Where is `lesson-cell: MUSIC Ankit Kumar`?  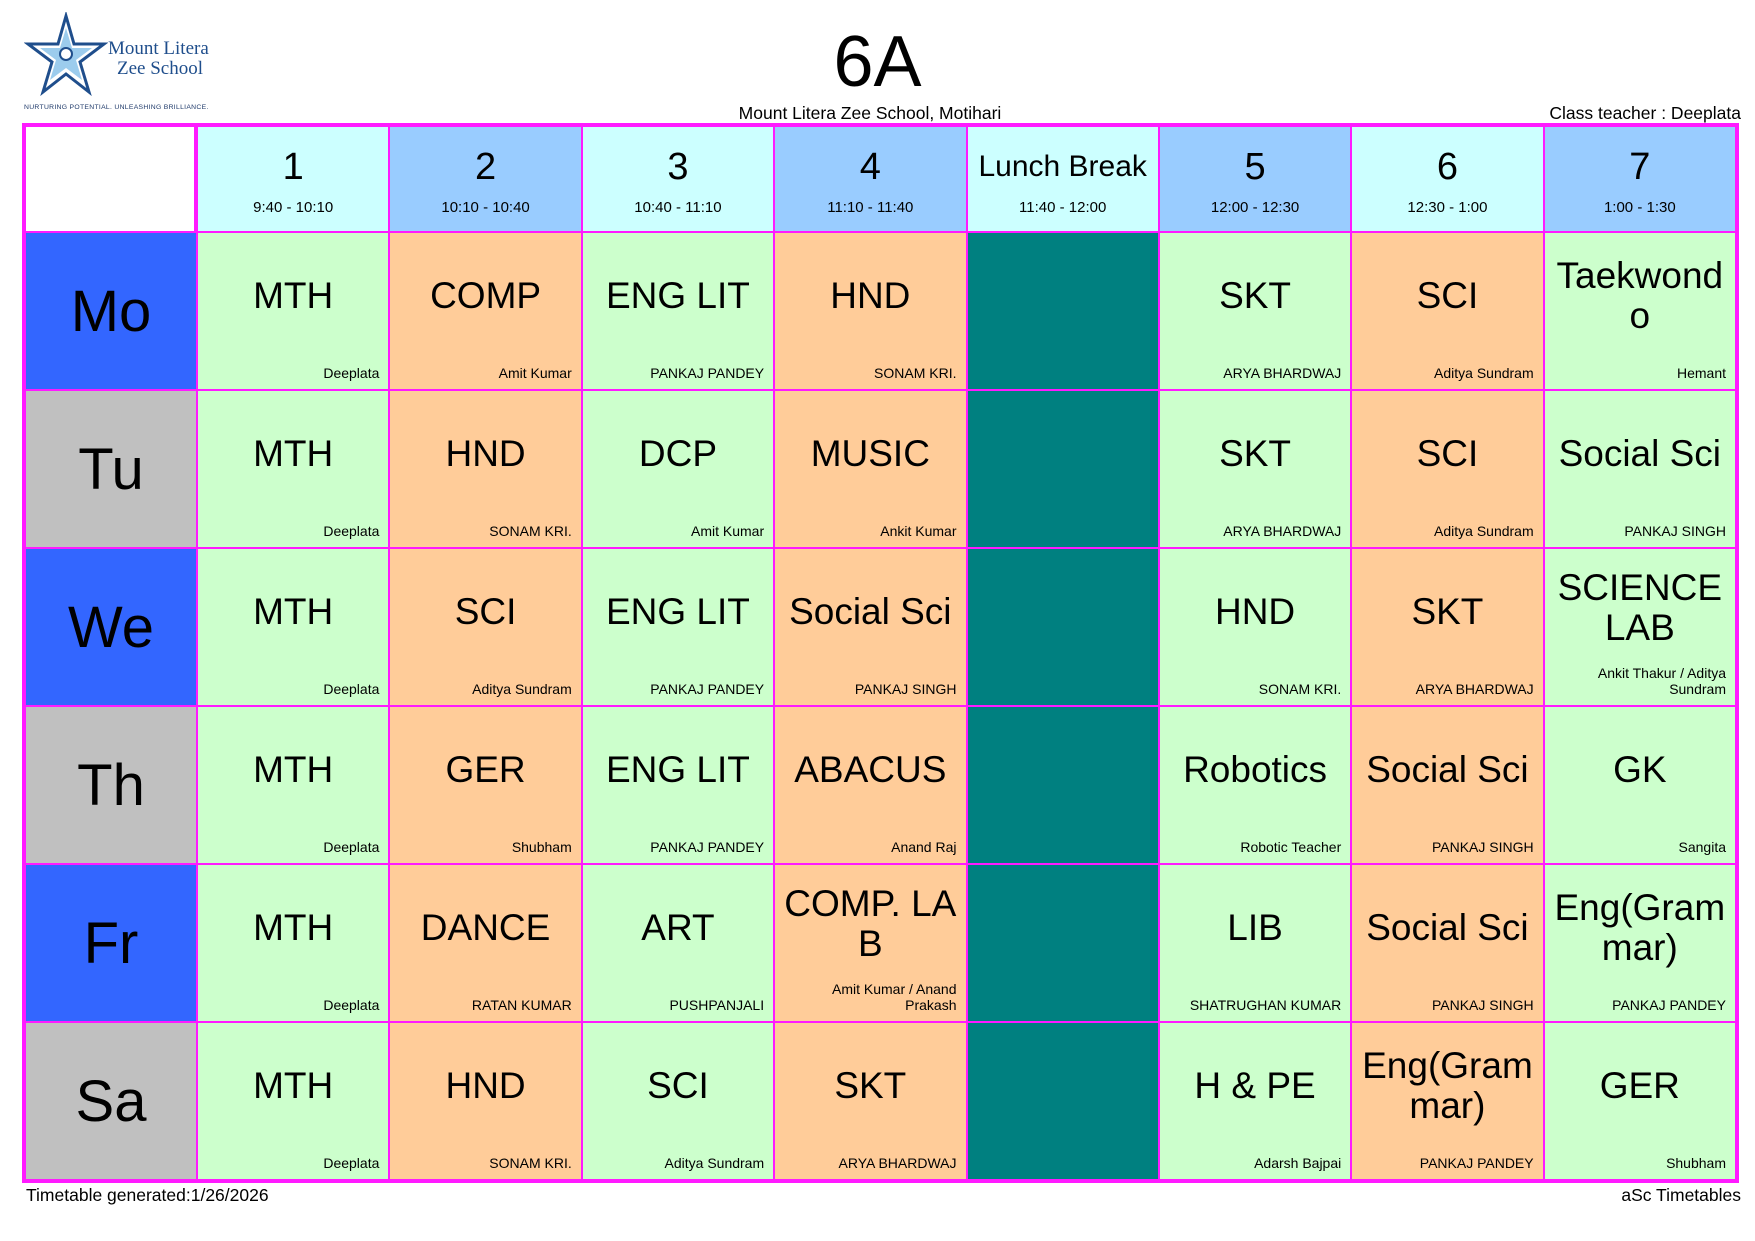 lesson-cell: MUSIC Ankit Kumar is located at coordinates (870, 469).